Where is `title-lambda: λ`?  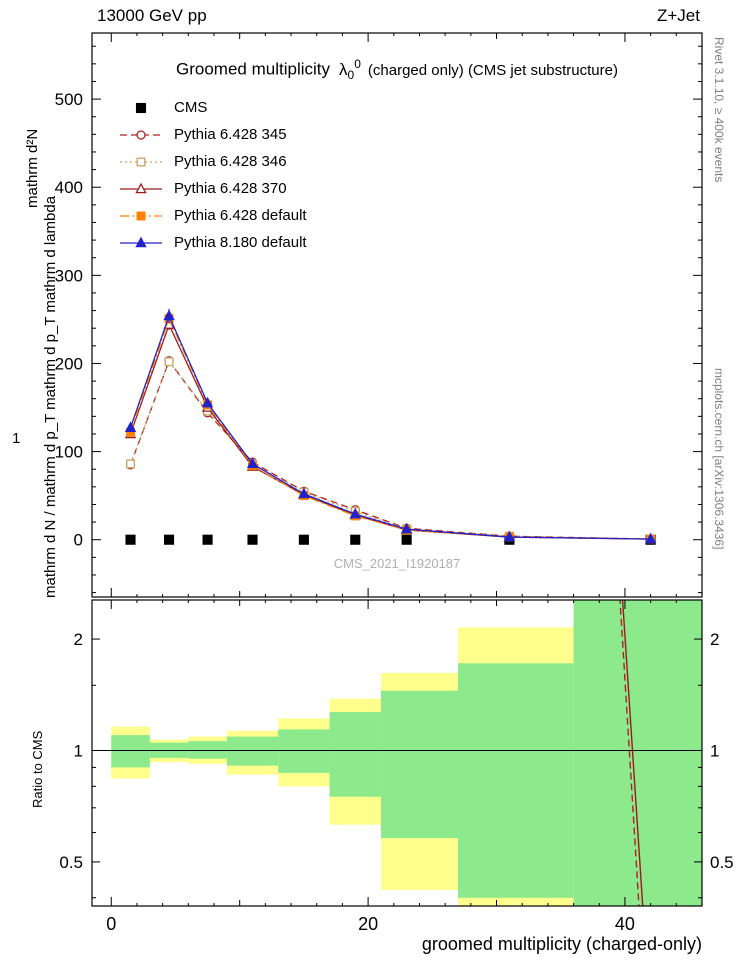
title-lambda: λ is located at coordinates (343, 69).